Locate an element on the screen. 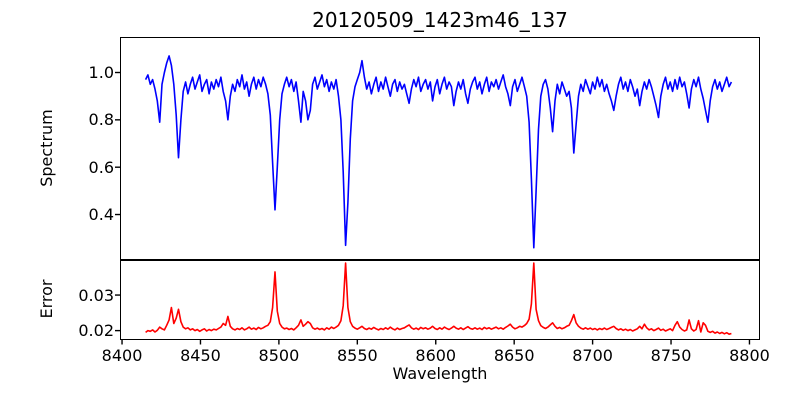  tick-label: 0.02 is located at coordinates (96, 331).